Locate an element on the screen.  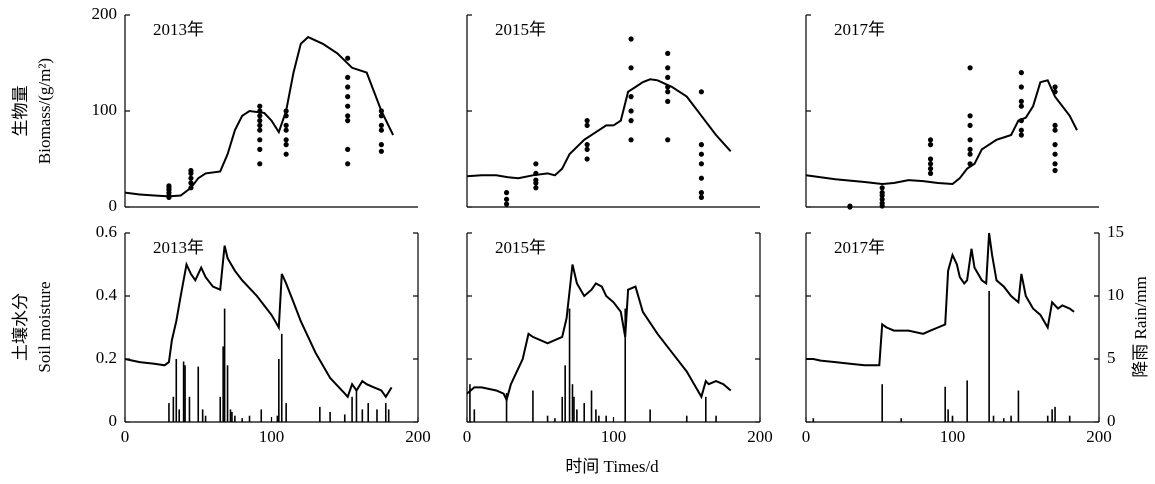
y2-tick-label: 10 is located at coordinates (1115, 294).